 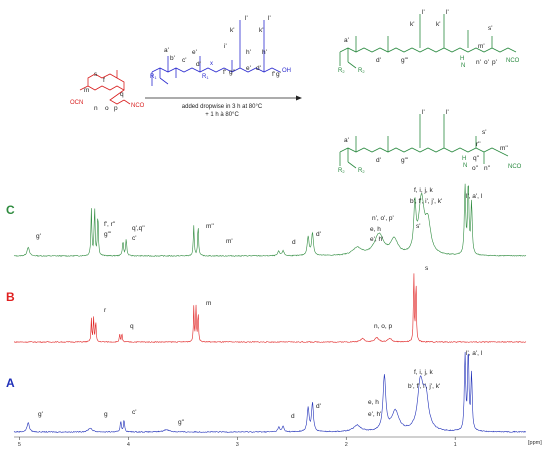 I want to click on peak-label-B-q: q, so click(x=132, y=326).